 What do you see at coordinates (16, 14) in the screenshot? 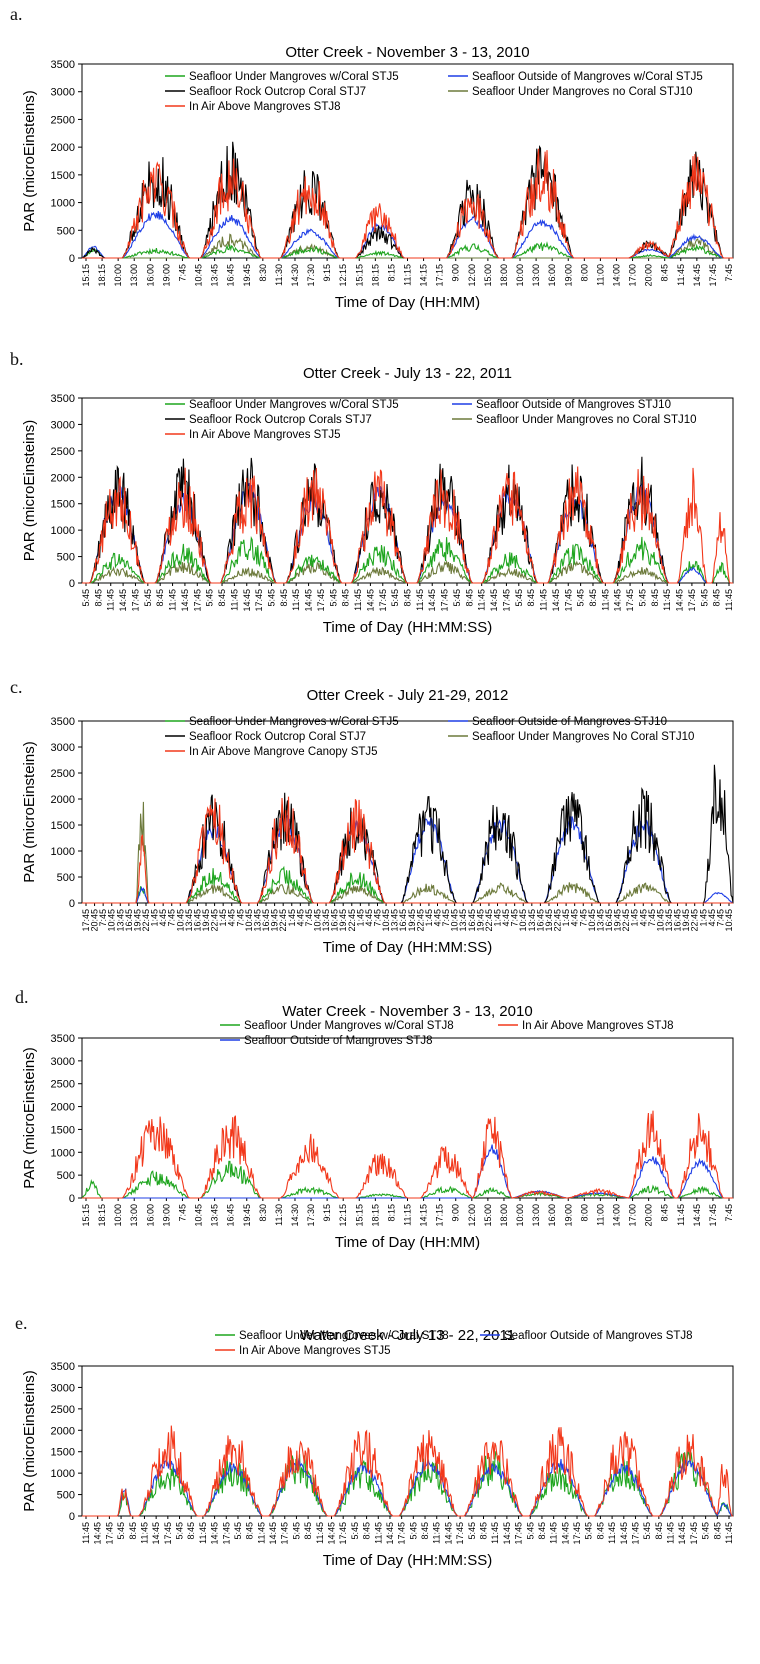
I see `panel-letter-a: a.` at bounding box center [16, 14].